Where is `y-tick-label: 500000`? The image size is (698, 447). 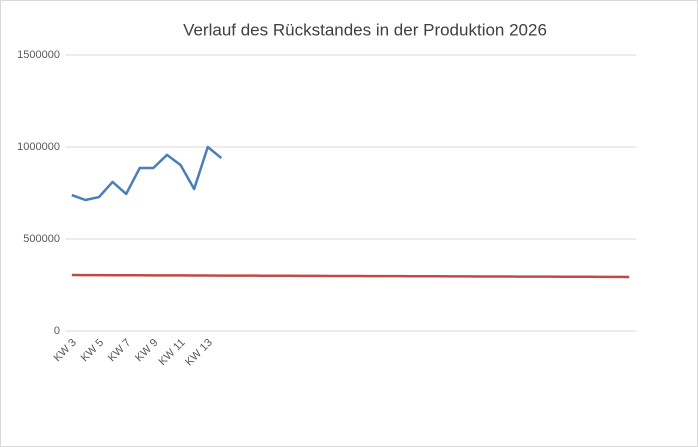
y-tick-label: 500000 is located at coordinates (41, 239).